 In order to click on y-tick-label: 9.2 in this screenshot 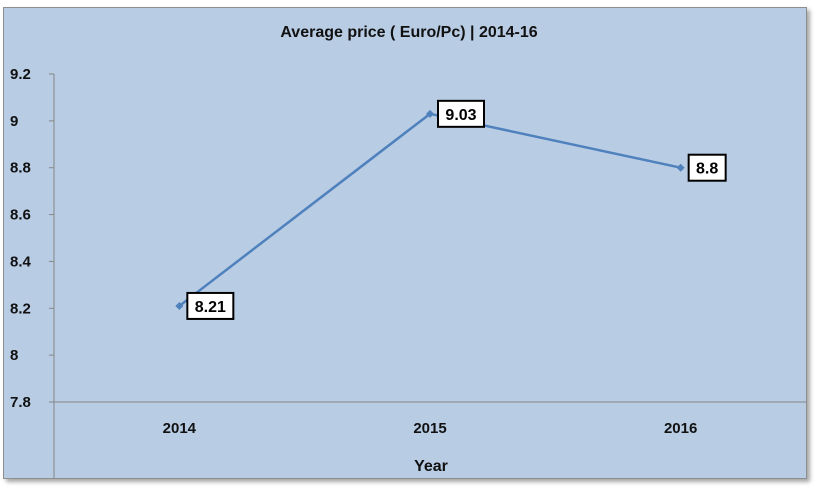, I will do `click(20, 74)`.